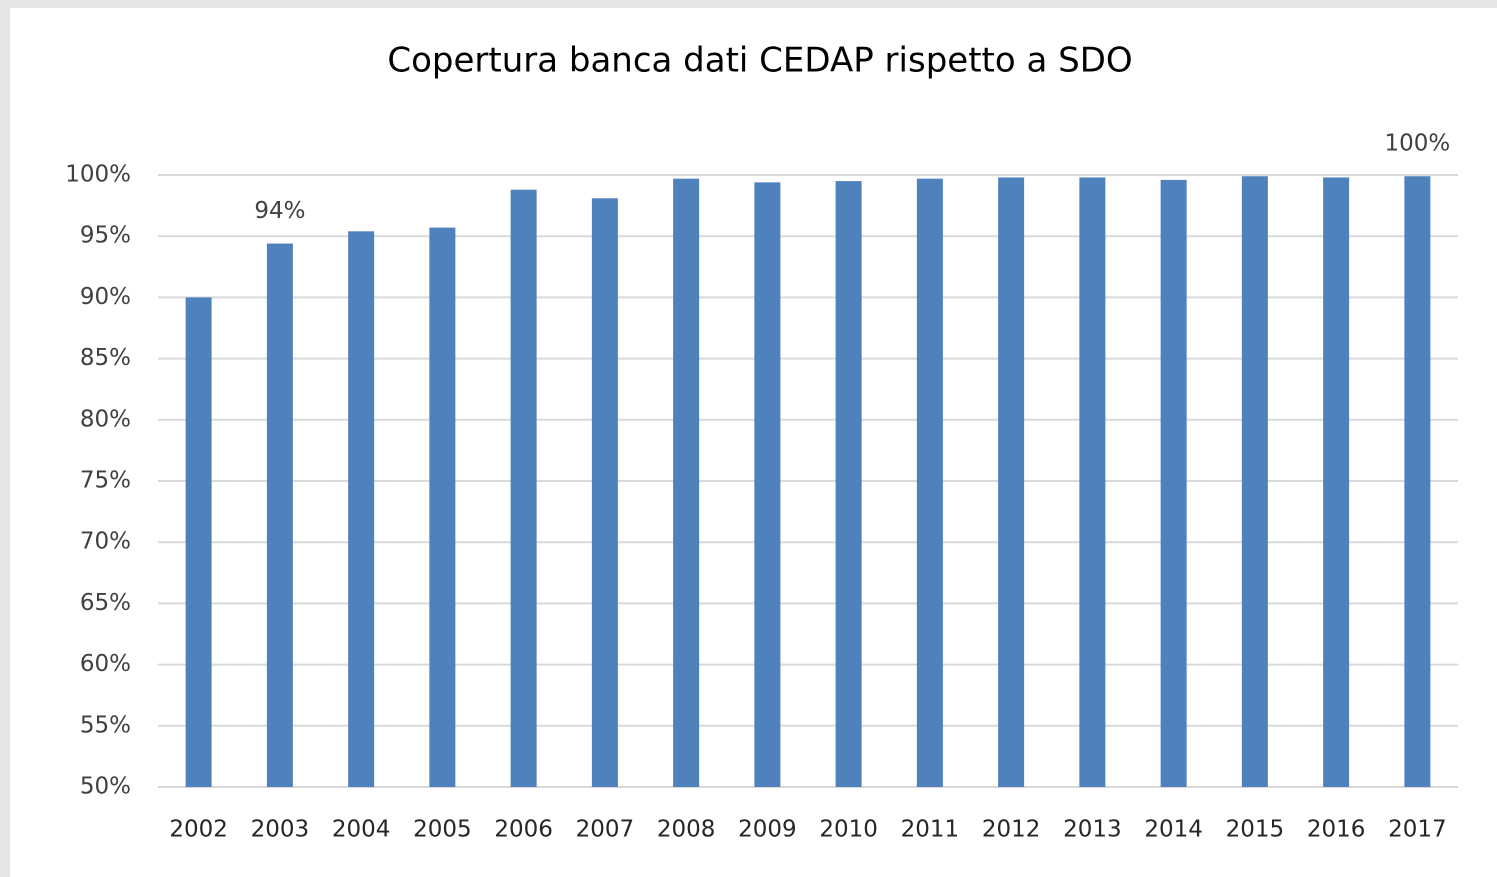  What do you see at coordinates (280, 830) in the screenshot?
I see `x-tick-label: 2003` at bounding box center [280, 830].